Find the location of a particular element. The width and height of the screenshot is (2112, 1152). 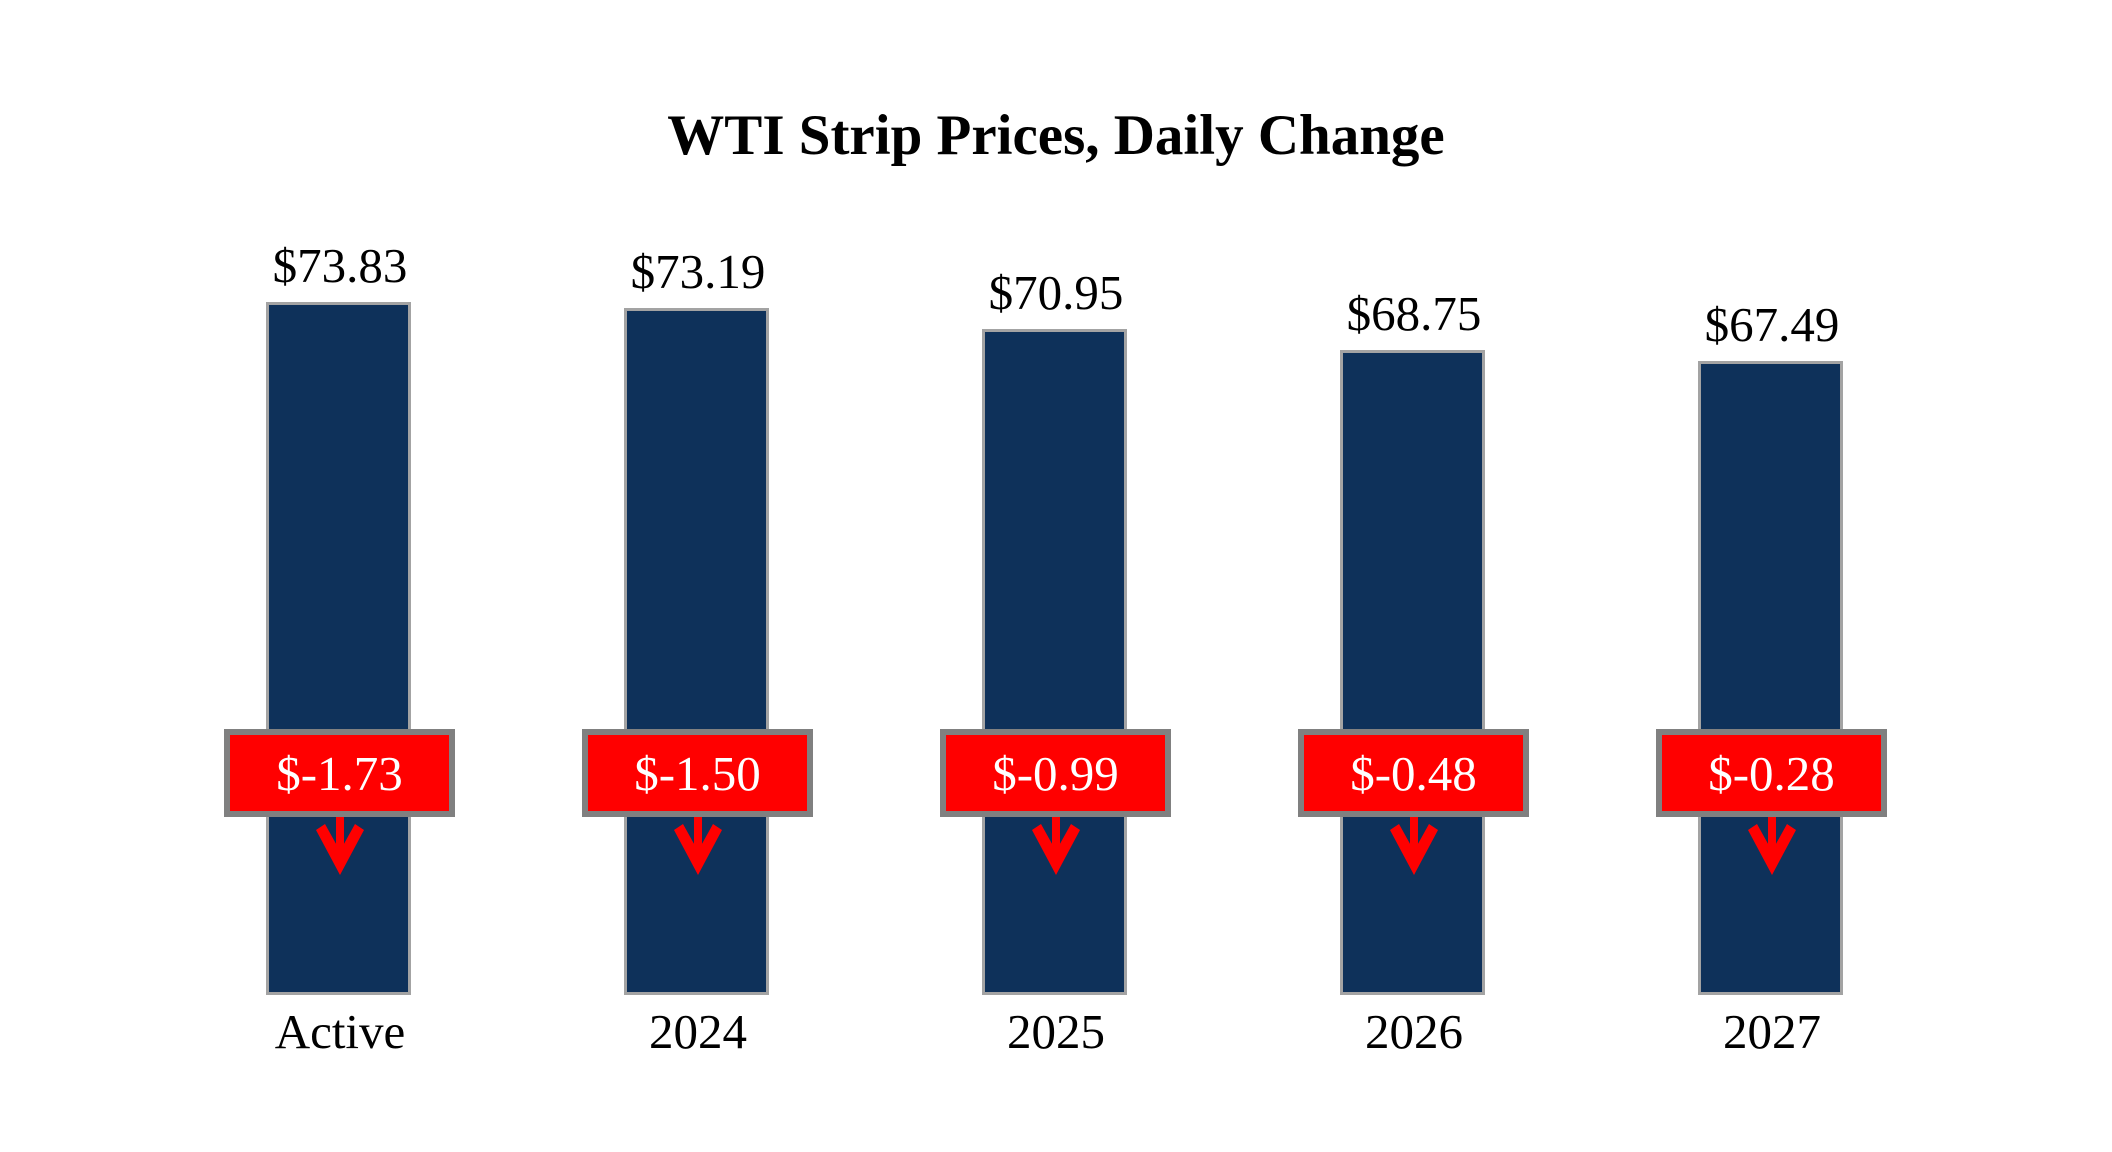

change-value-label: $-1.73 is located at coordinates (339, 773).